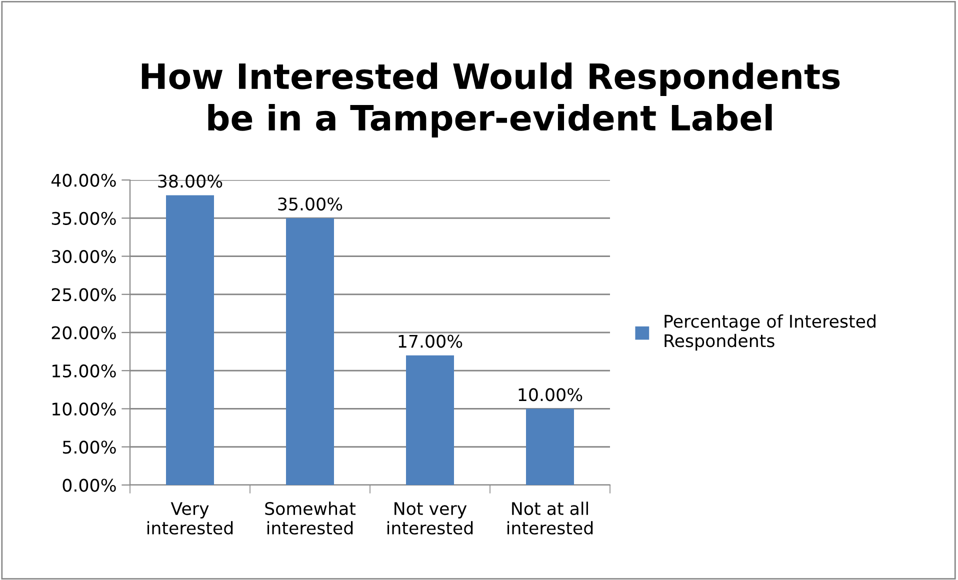 The width and height of the screenshot is (958, 580). I want to click on y-tick-label: 20.00%, so click(84, 333).